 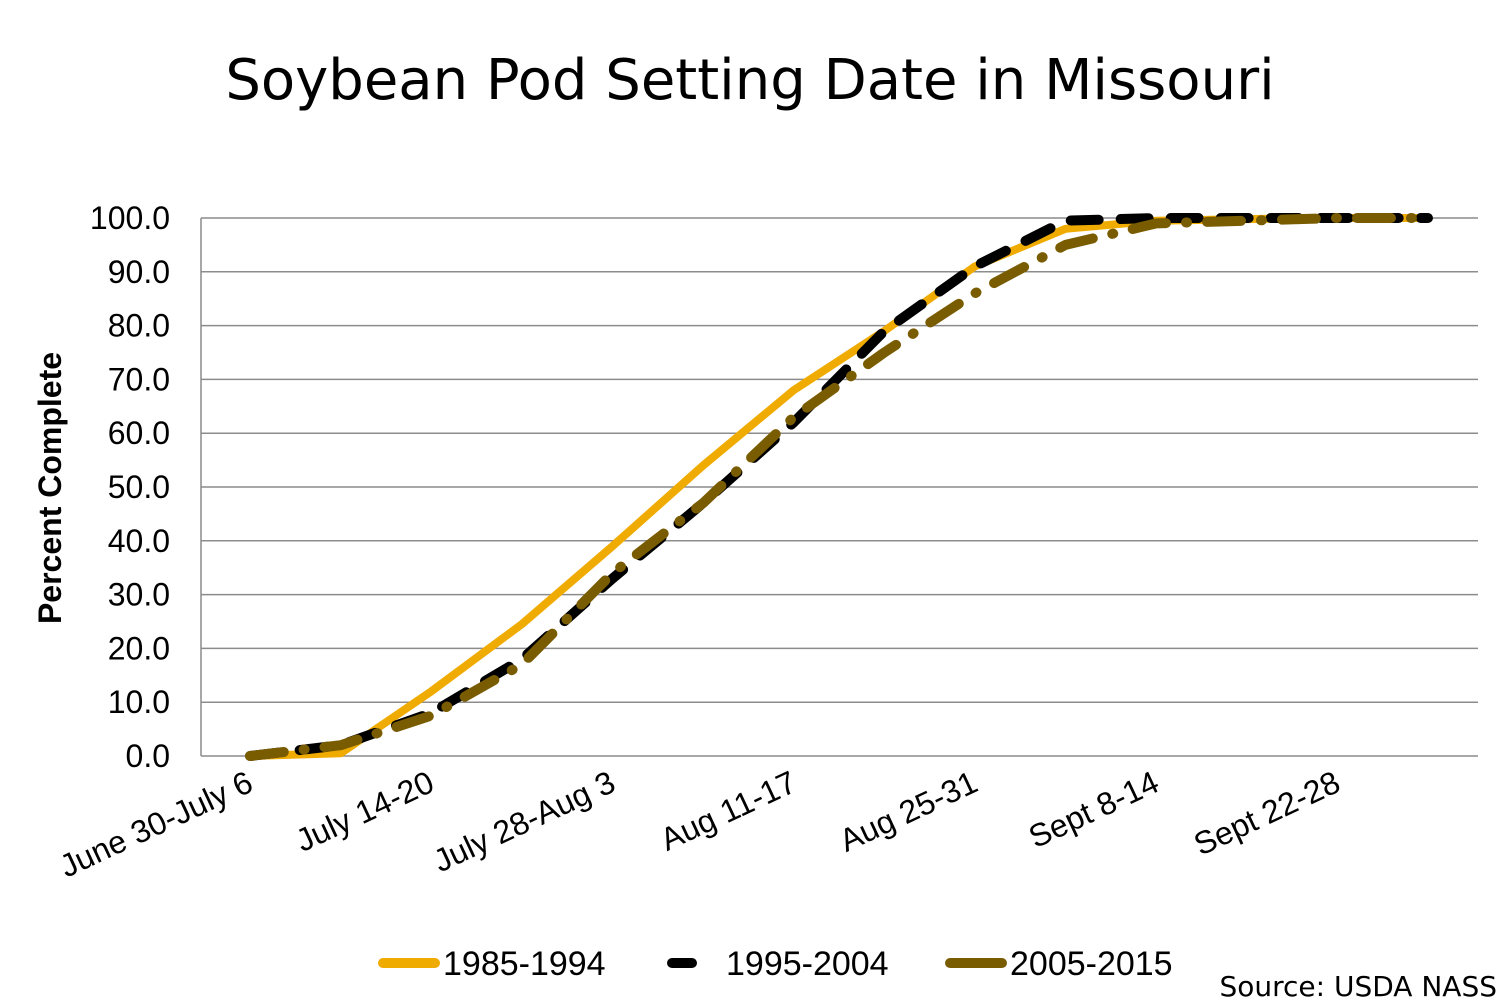 What do you see at coordinates (750, 80) in the screenshot?
I see `chart-title: Soybean Pod Setting Date in Missouri` at bounding box center [750, 80].